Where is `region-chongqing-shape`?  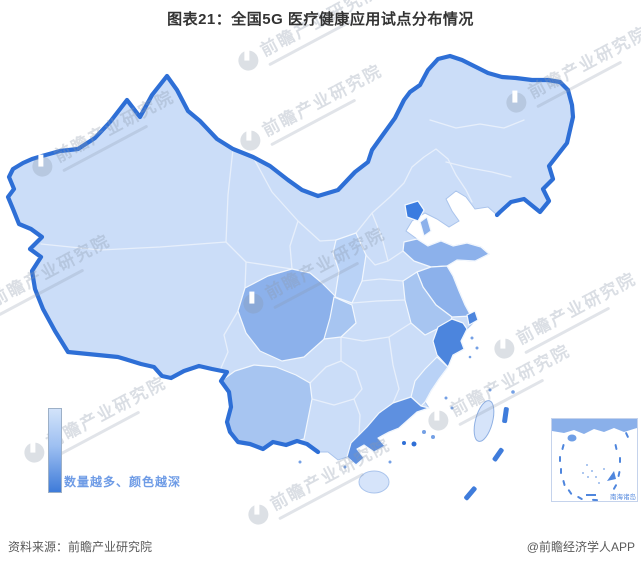
region-chongqing-shape is located at coordinates (340, 318).